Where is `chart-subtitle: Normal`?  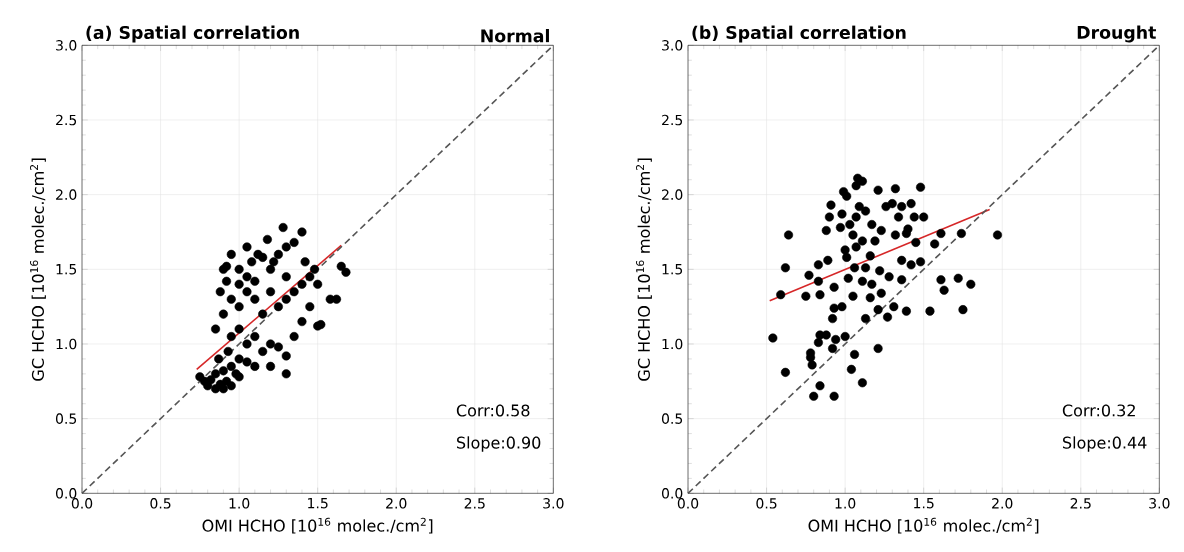
chart-subtitle: Normal is located at coordinates (515, 35).